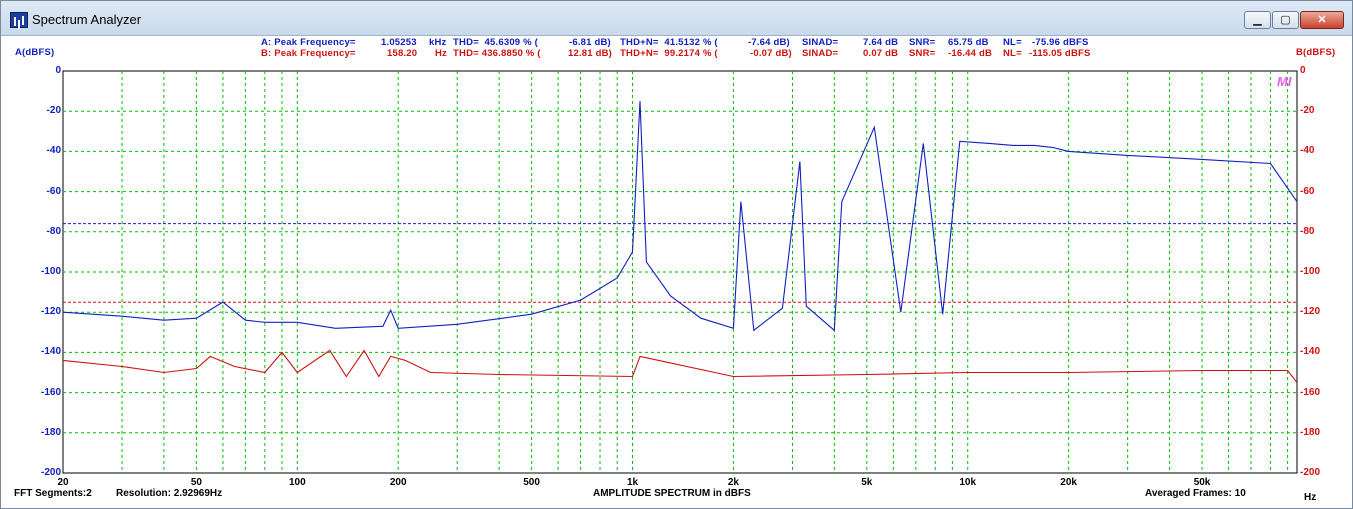 This screenshot has width=1353, height=509. What do you see at coordinates (590, 42) in the screenshot?
I see `channel-a-thd-db: -6.81 dB)` at bounding box center [590, 42].